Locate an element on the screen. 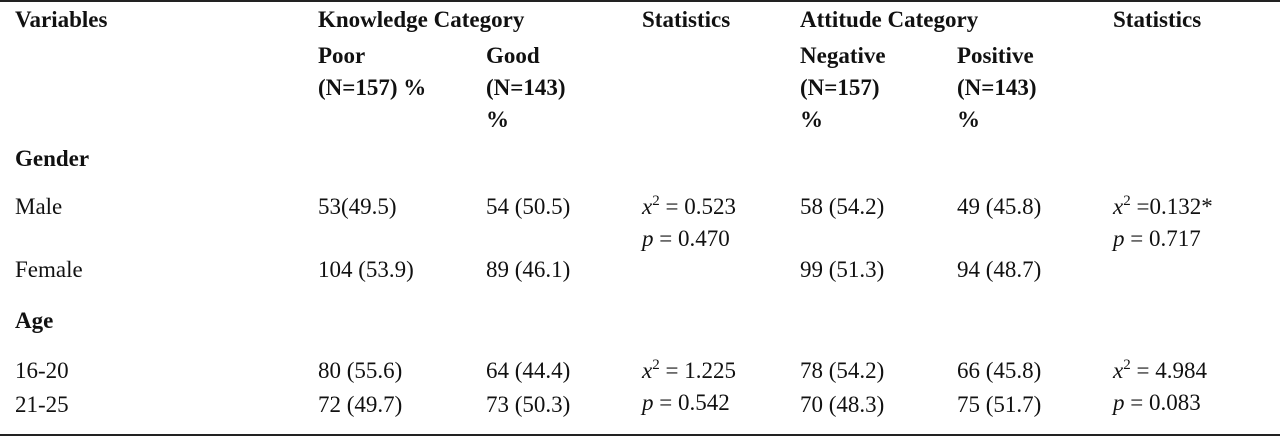 This screenshot has width=1280, height=439. p-value-line: p = 0.083 is located at coordinates (1160, 403).